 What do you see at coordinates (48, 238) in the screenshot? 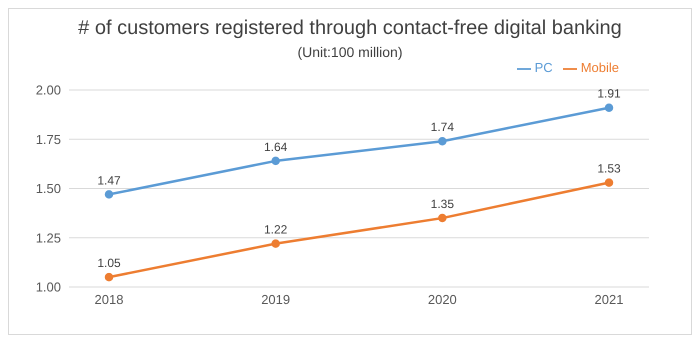
I see `y-tick-label: 1.25` at bounding box center [48, 238].